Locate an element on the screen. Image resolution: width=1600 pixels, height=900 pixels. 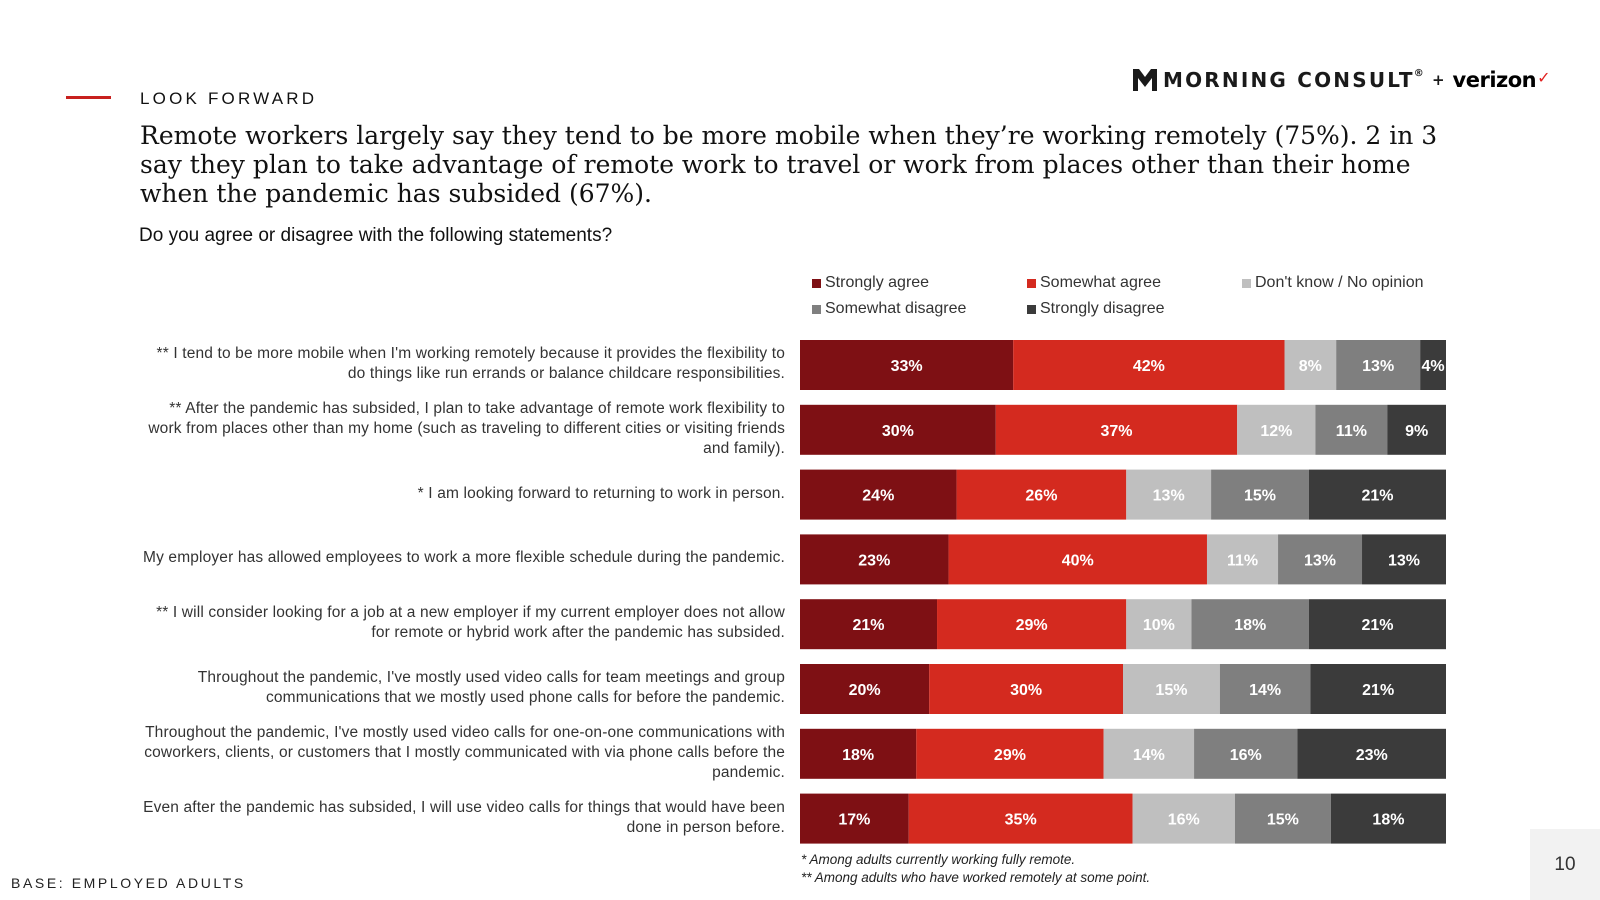
legend-label: Don't know / No opinion is located at coordinates (1339, 282).